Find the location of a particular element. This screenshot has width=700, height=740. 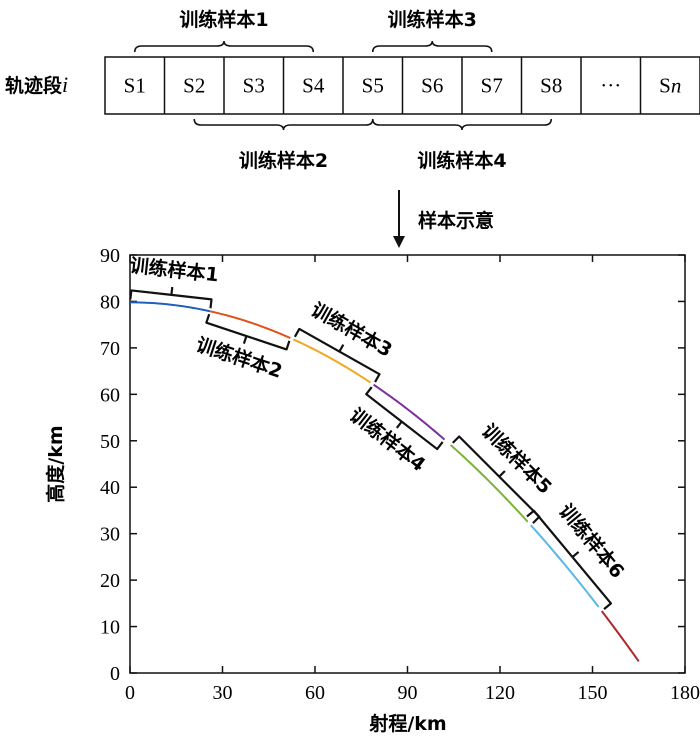

top-brace-2-bracket is located at coordinates (432, 46).